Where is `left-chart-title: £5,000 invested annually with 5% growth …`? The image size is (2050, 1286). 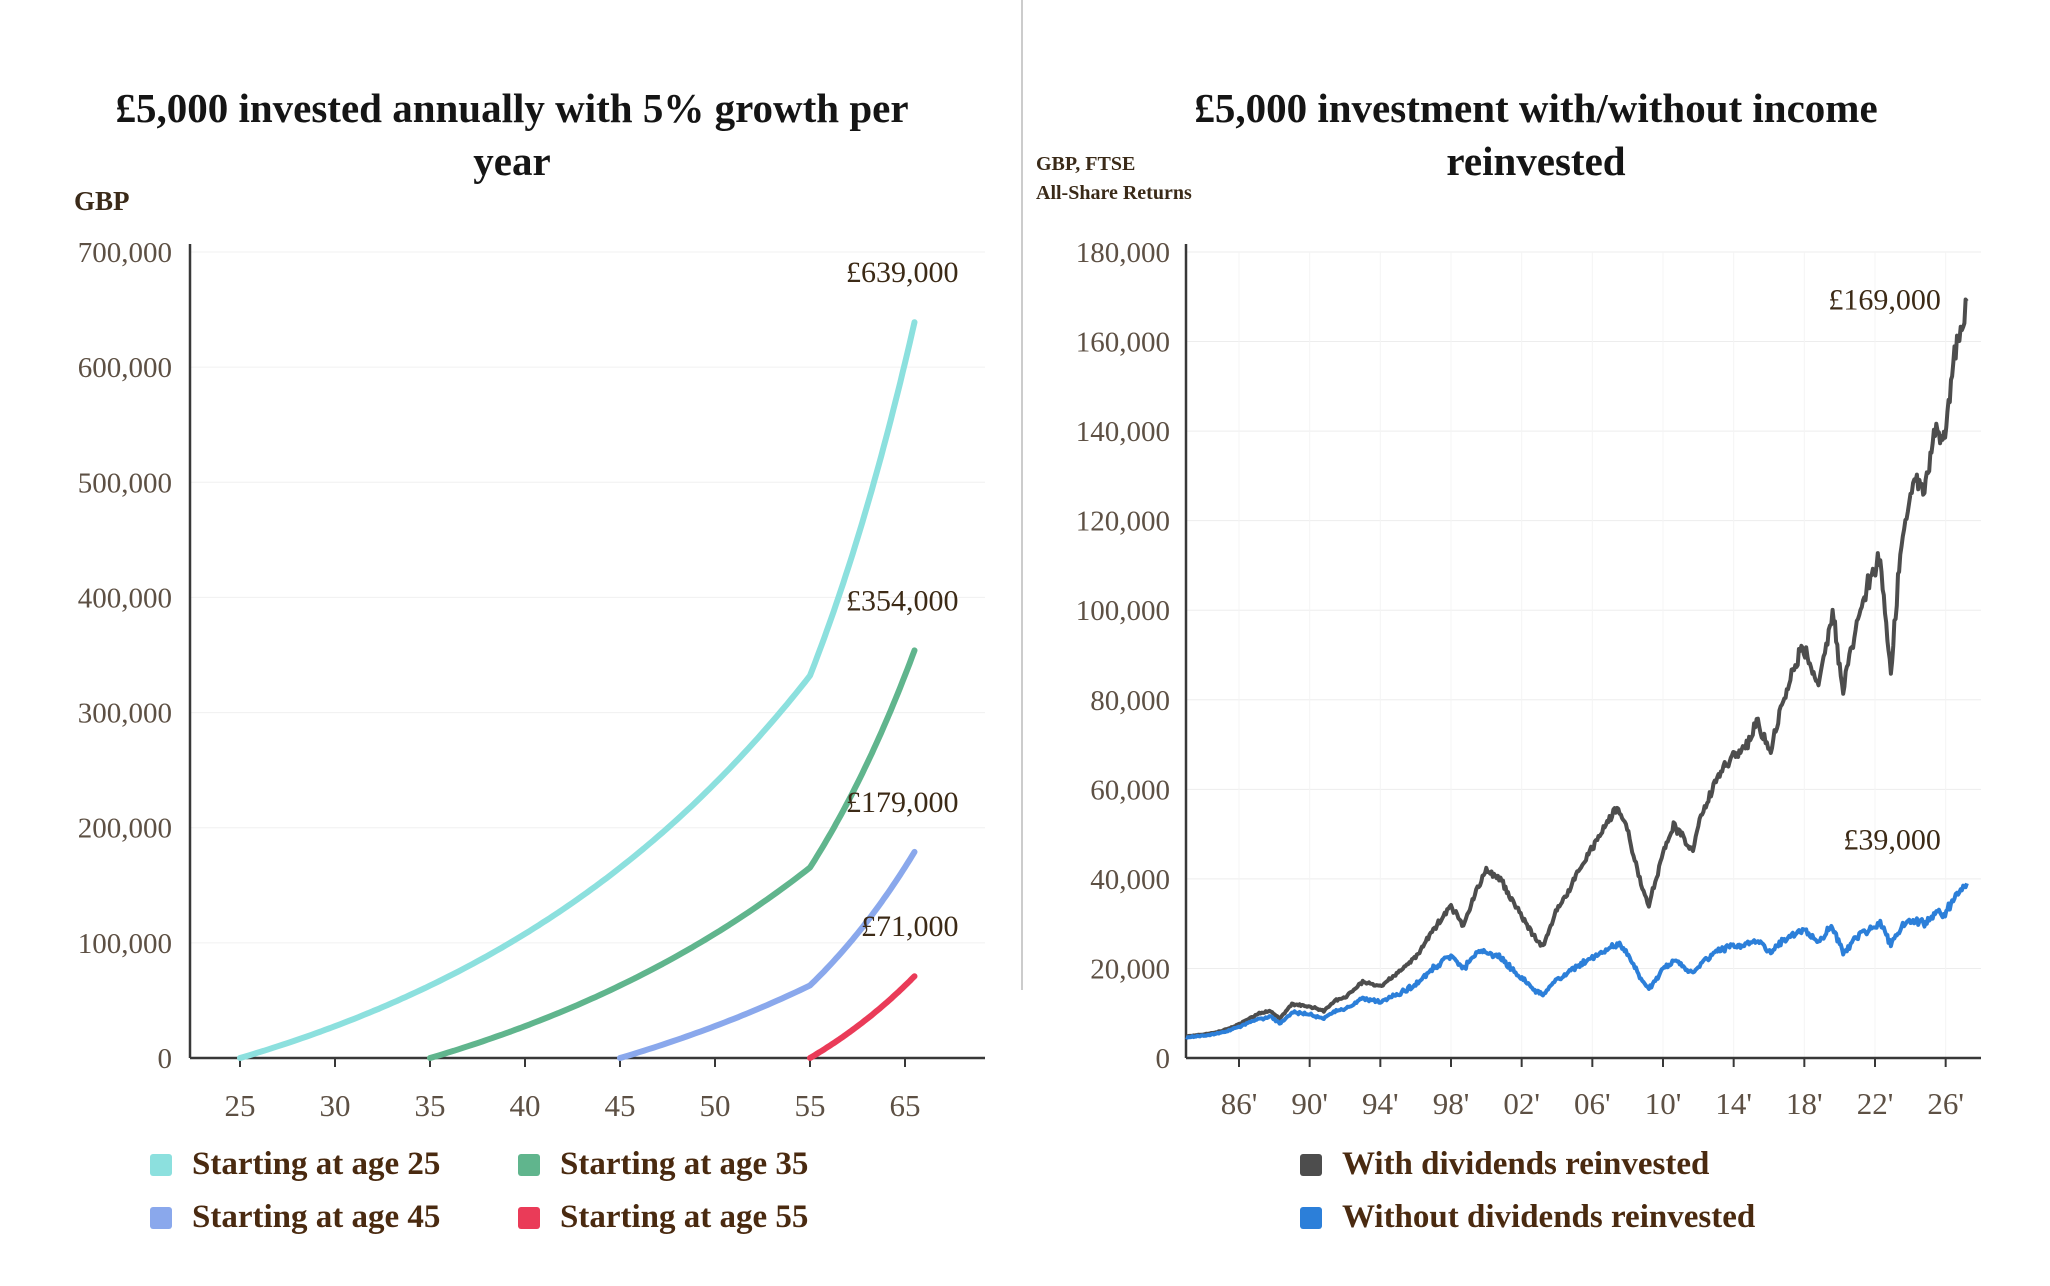 left-chart-title: £5,000 invested annually with 5% growth … is located at coordinates (512, 135).